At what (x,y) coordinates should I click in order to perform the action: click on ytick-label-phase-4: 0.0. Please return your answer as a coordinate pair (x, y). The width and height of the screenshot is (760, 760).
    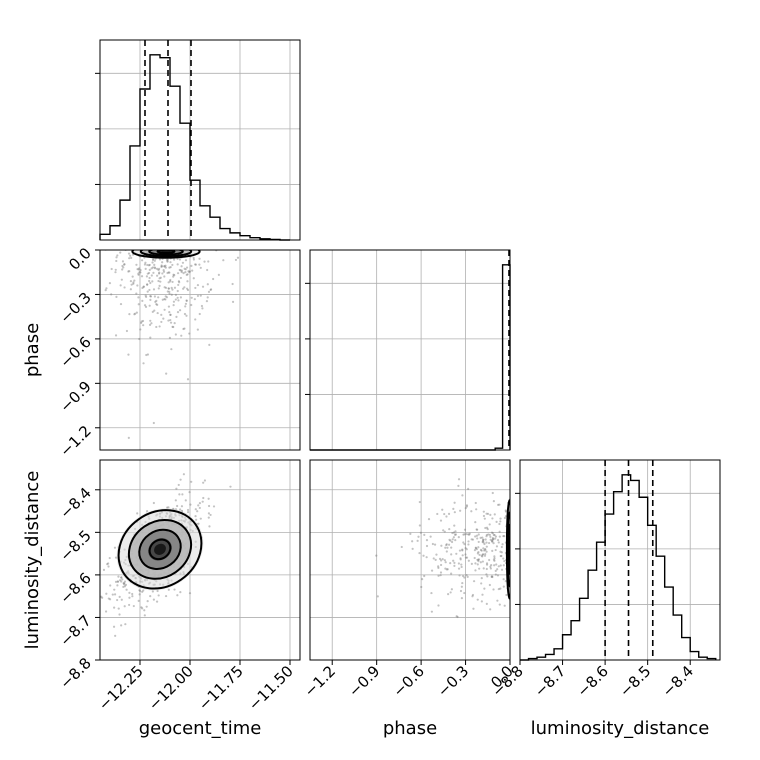
    Looking at the image, I should click on (80, 259).